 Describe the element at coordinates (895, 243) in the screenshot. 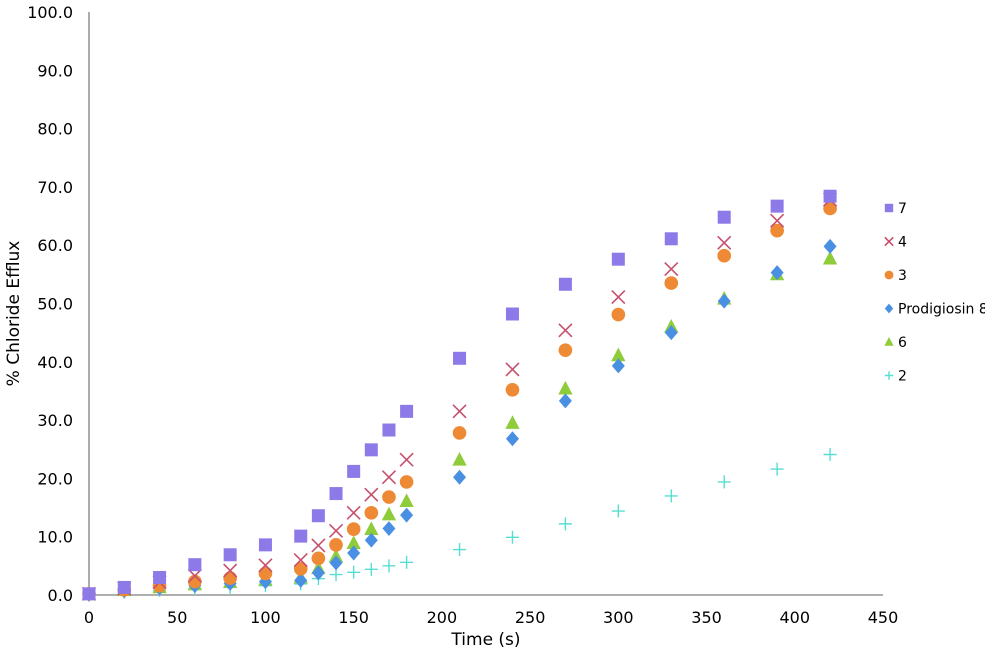

I see `legend-item: 4` at that location.